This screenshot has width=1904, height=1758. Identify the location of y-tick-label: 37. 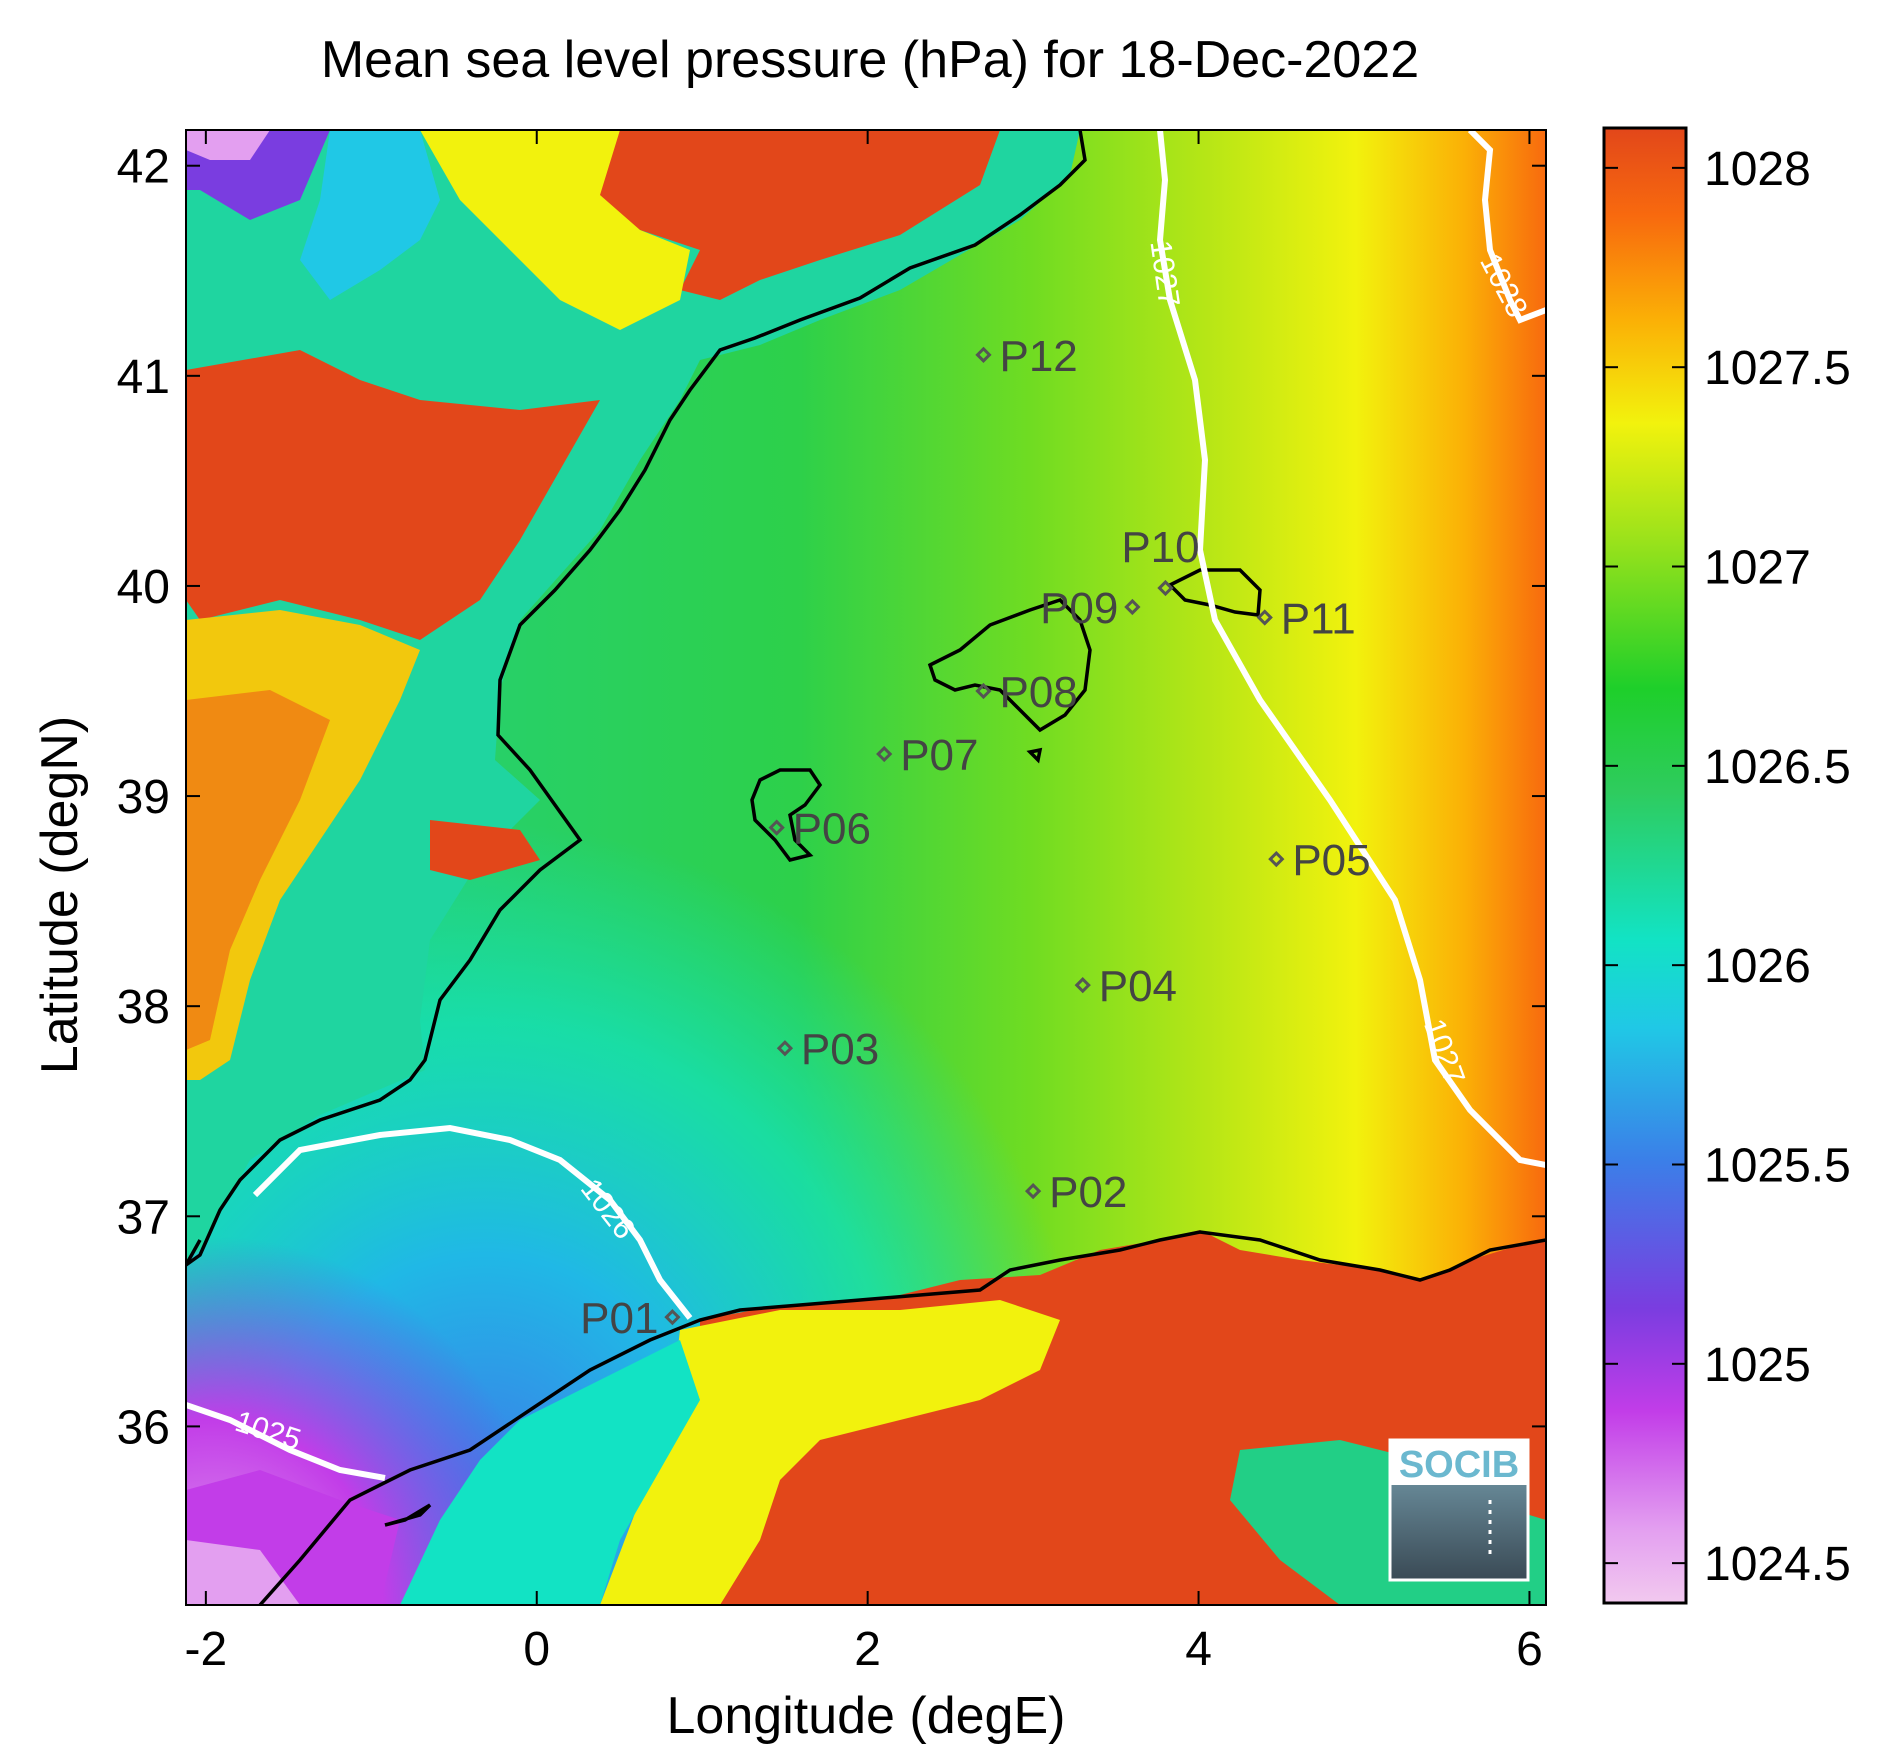
(143, 1217).